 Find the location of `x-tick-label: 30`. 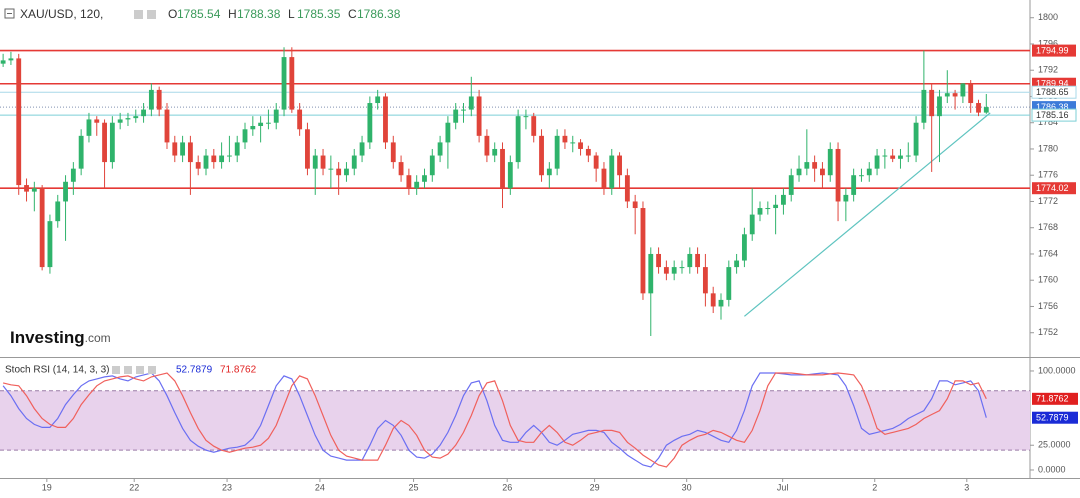

x-tick-label: 30 is located at coordinates (687, 487).